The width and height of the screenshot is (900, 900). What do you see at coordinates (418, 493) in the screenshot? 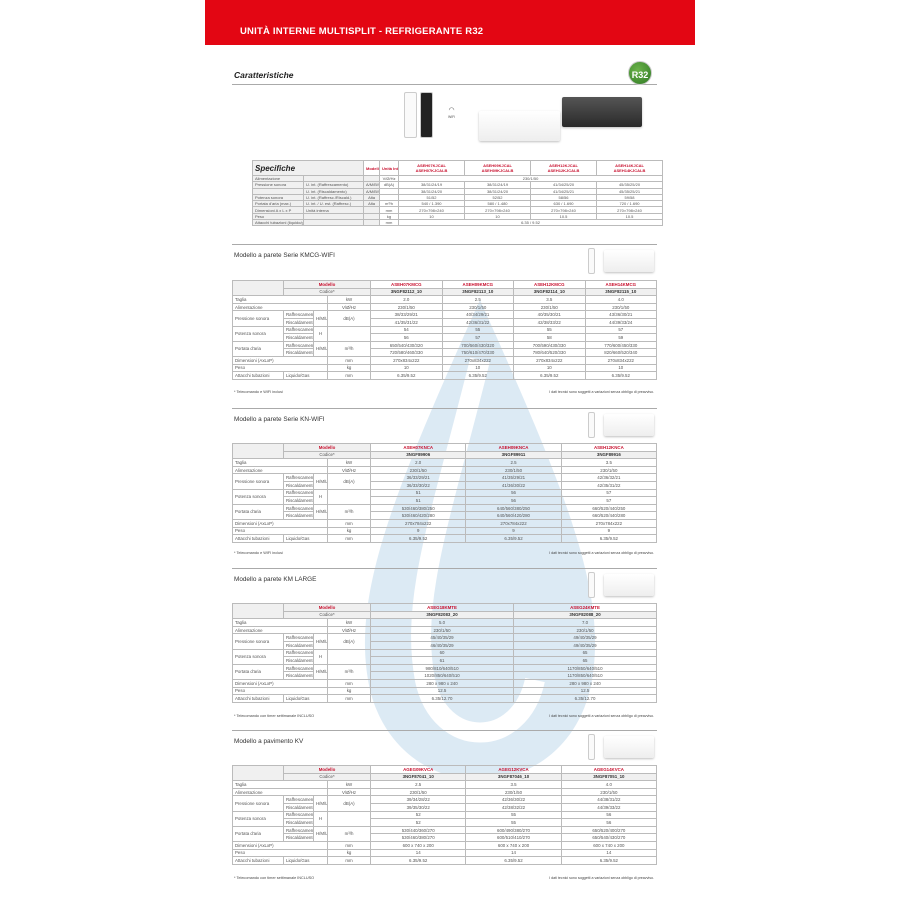
I see `row-value: 51` at bounding box center [418, 493].